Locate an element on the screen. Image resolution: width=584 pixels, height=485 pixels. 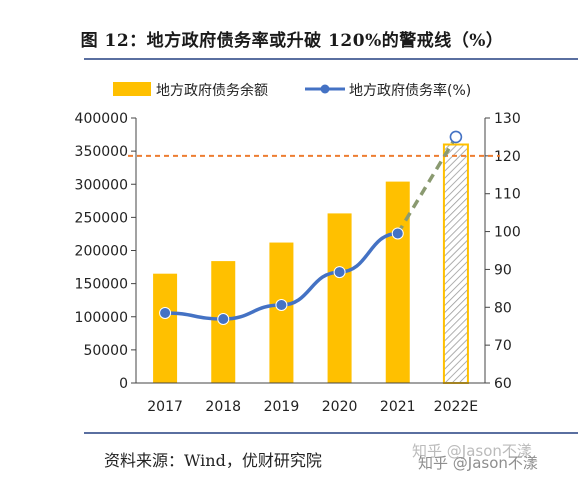
figure-title: 图 12：地方政府债务率或升破 120%的警戒线（%） is located at coordinates (292, 41).